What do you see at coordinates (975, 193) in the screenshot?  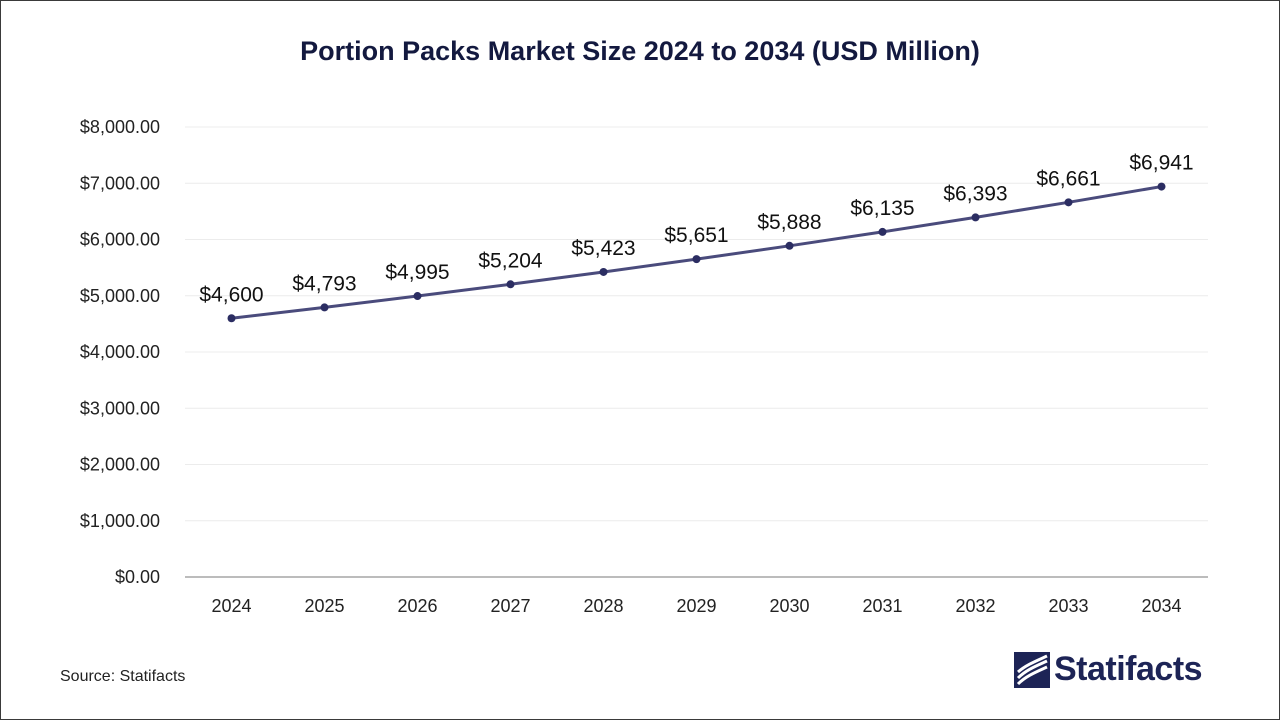 I see `data-label: $6,393` at bounding box center [975, 193].